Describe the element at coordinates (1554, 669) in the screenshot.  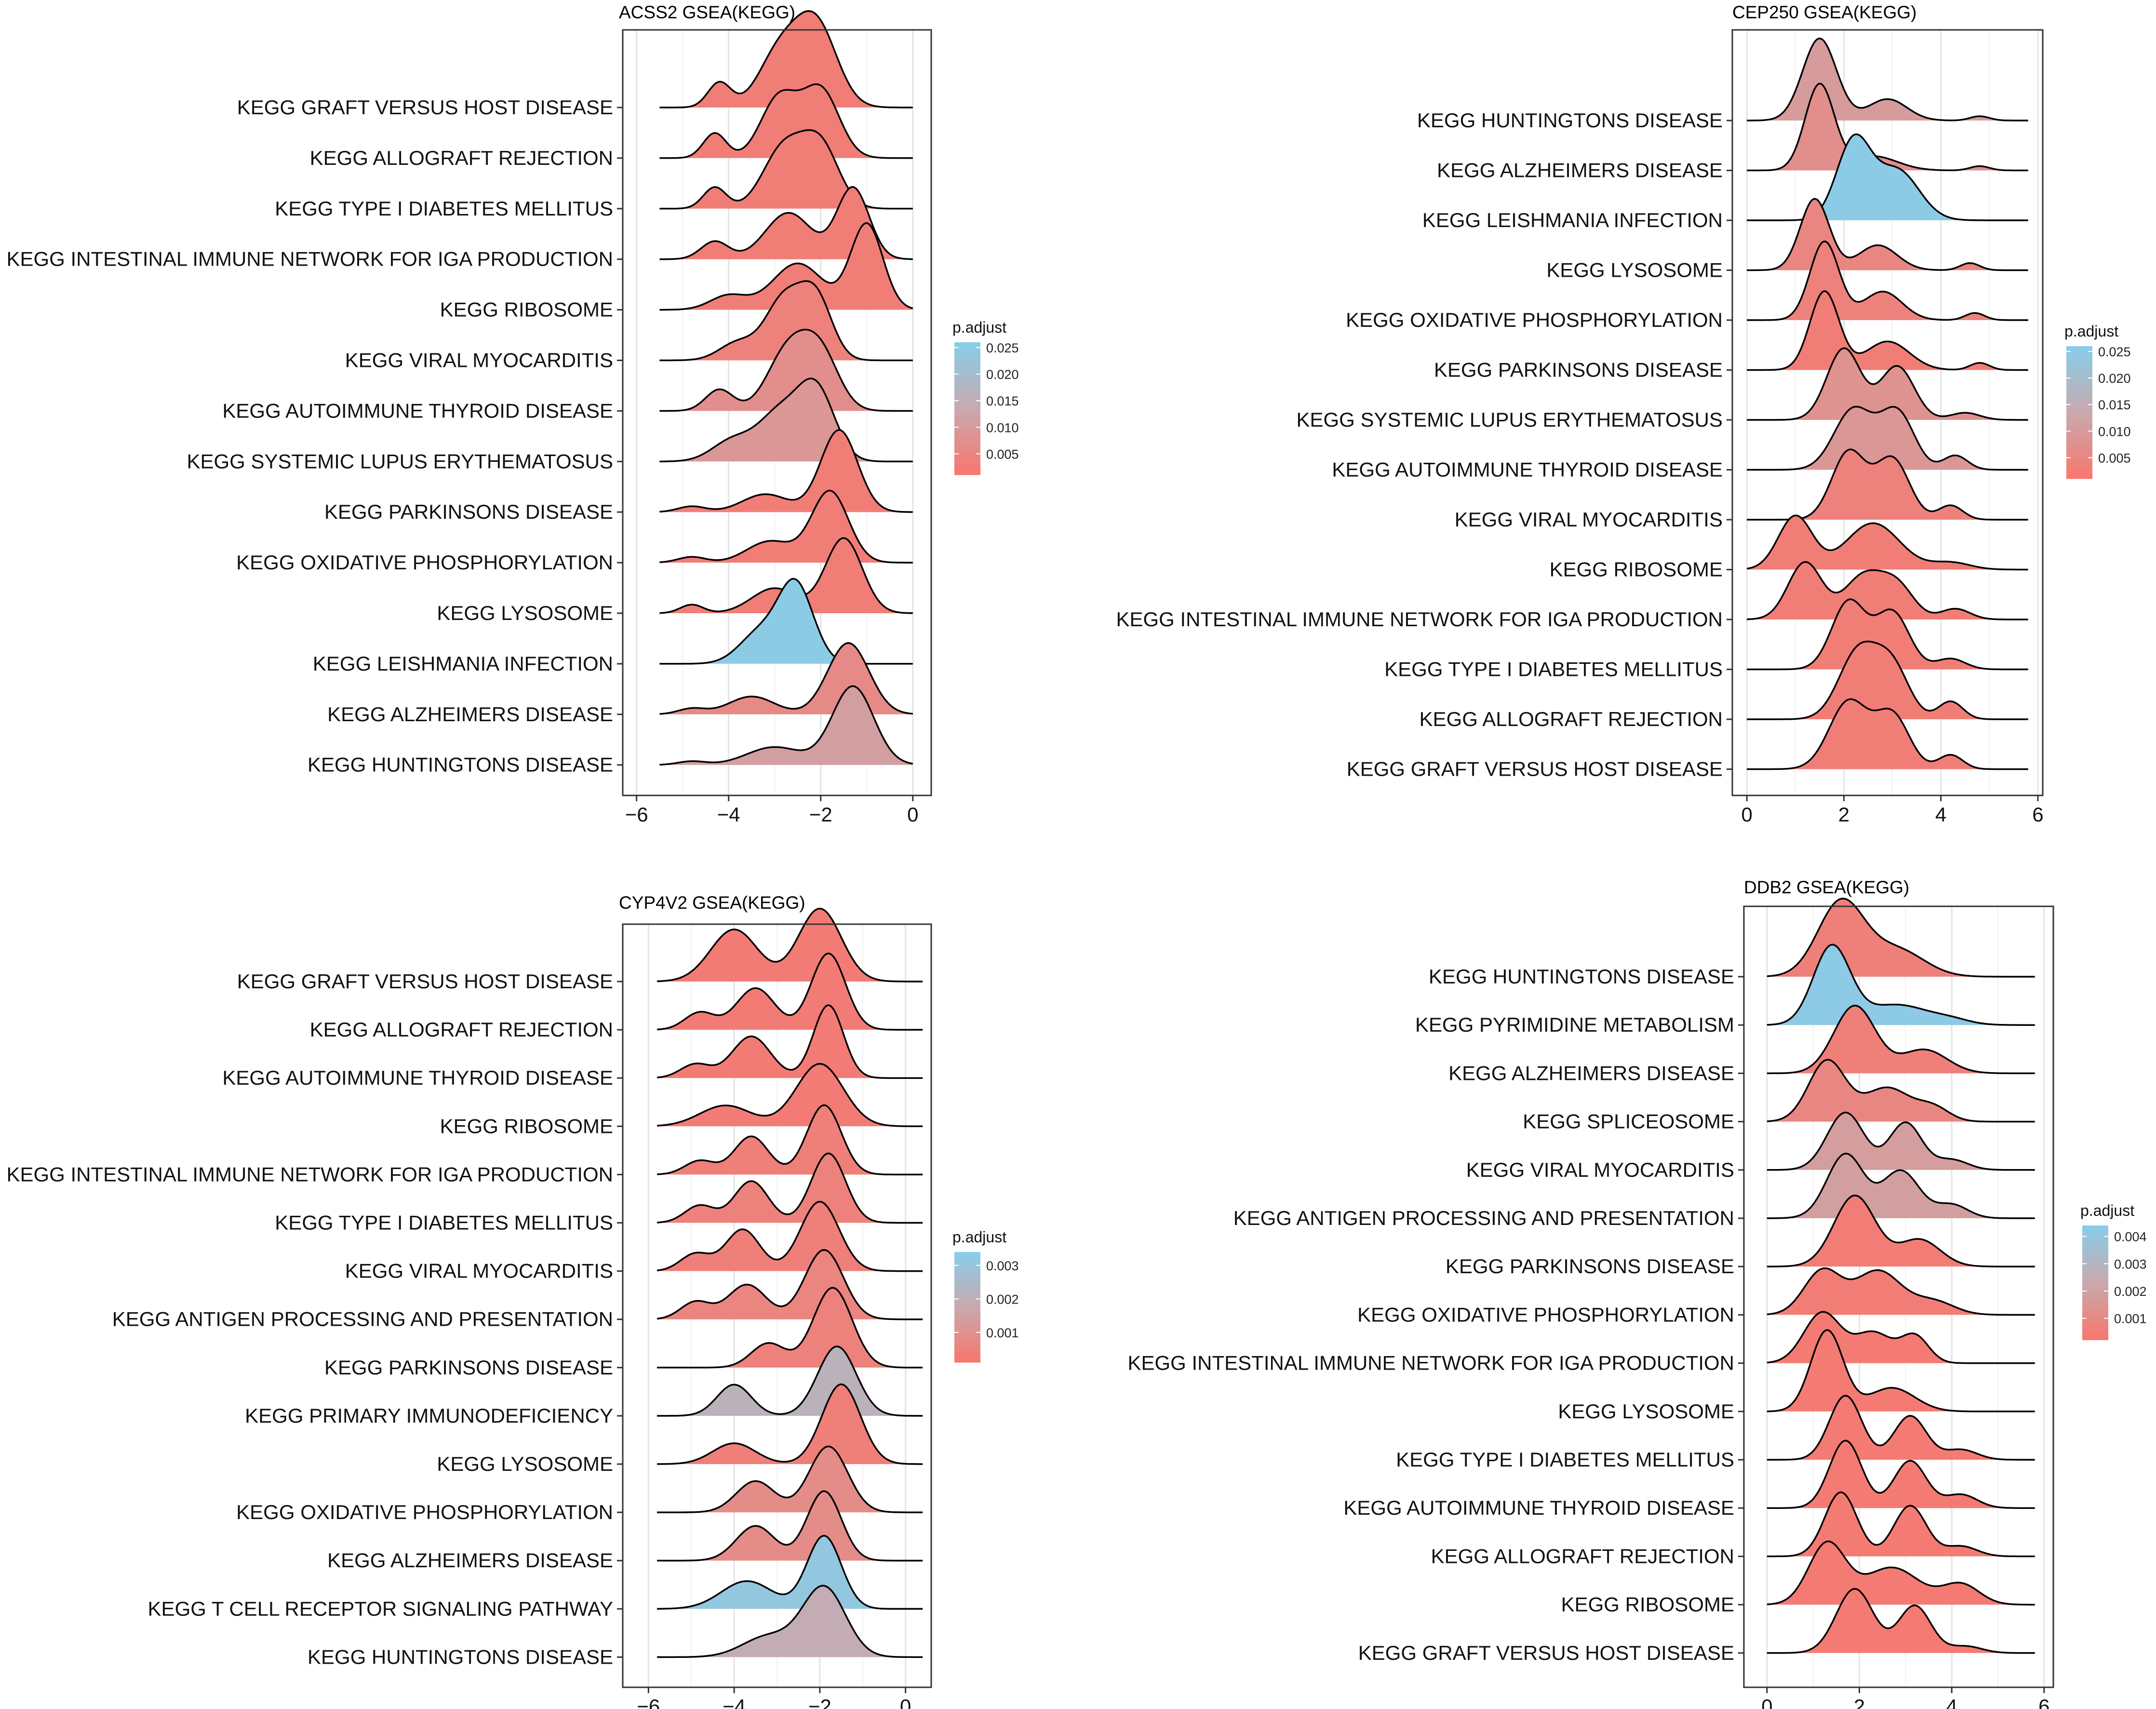
I see `y-tick-label: KEGG TYPE I DIABETES MELLITUS` at that location.